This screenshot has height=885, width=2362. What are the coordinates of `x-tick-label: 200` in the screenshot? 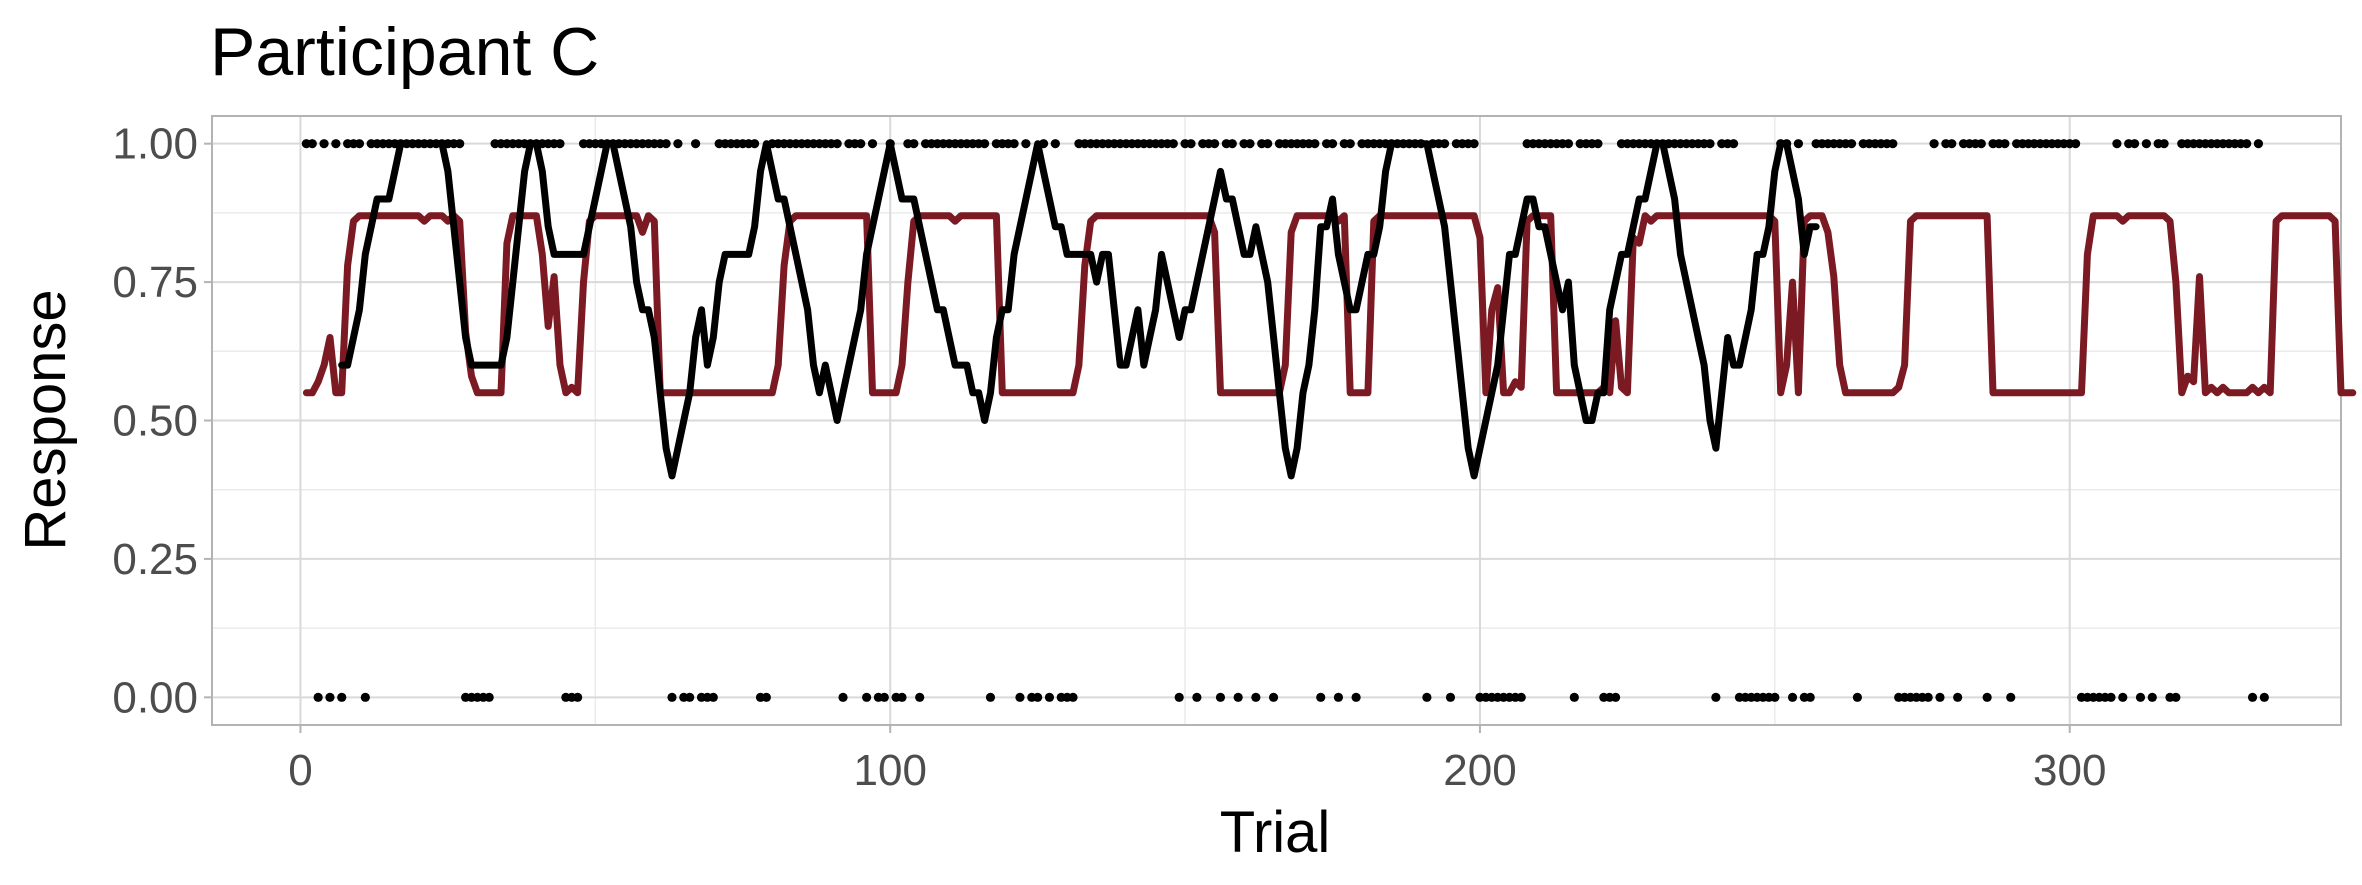 It's located at (1479, 770).